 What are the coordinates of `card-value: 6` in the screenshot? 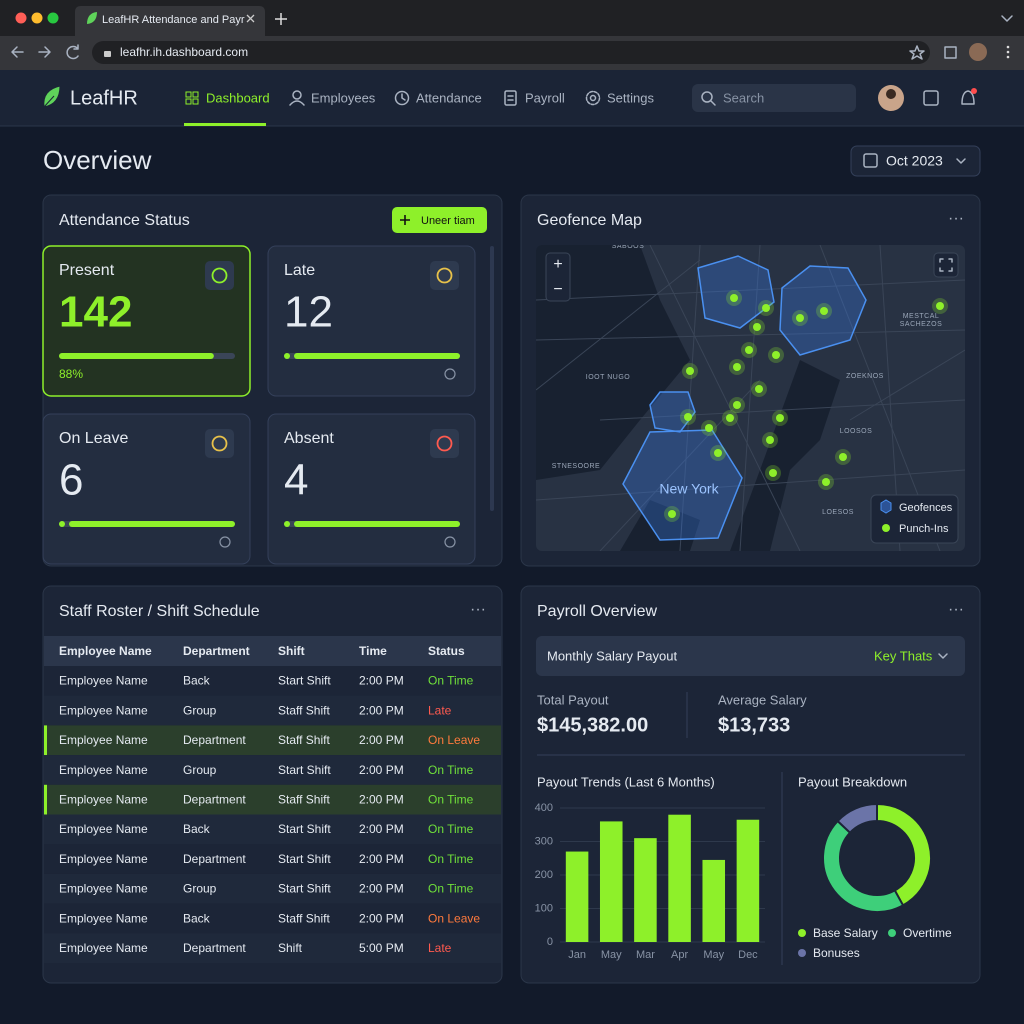 It's located at (71, 480).